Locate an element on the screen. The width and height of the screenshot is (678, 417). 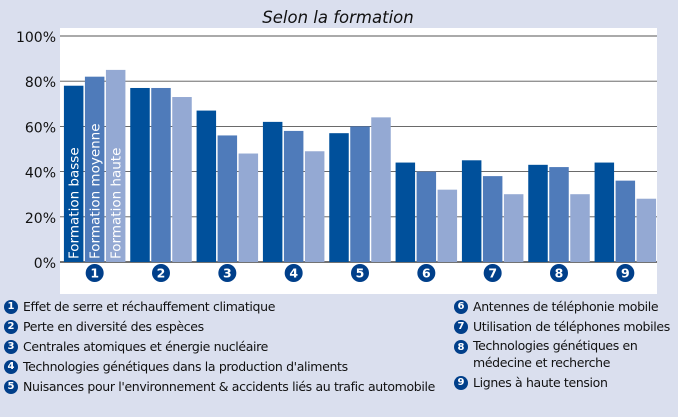
y-tick-label: 100% is located at coordinates (36, 38).